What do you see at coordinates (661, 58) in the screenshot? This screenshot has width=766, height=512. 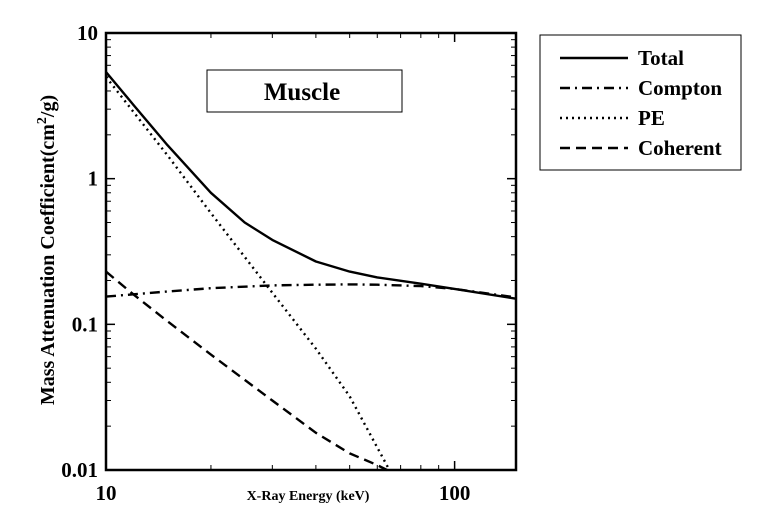 I see `legend-label-total: Total` at bounding box center [661, 58].